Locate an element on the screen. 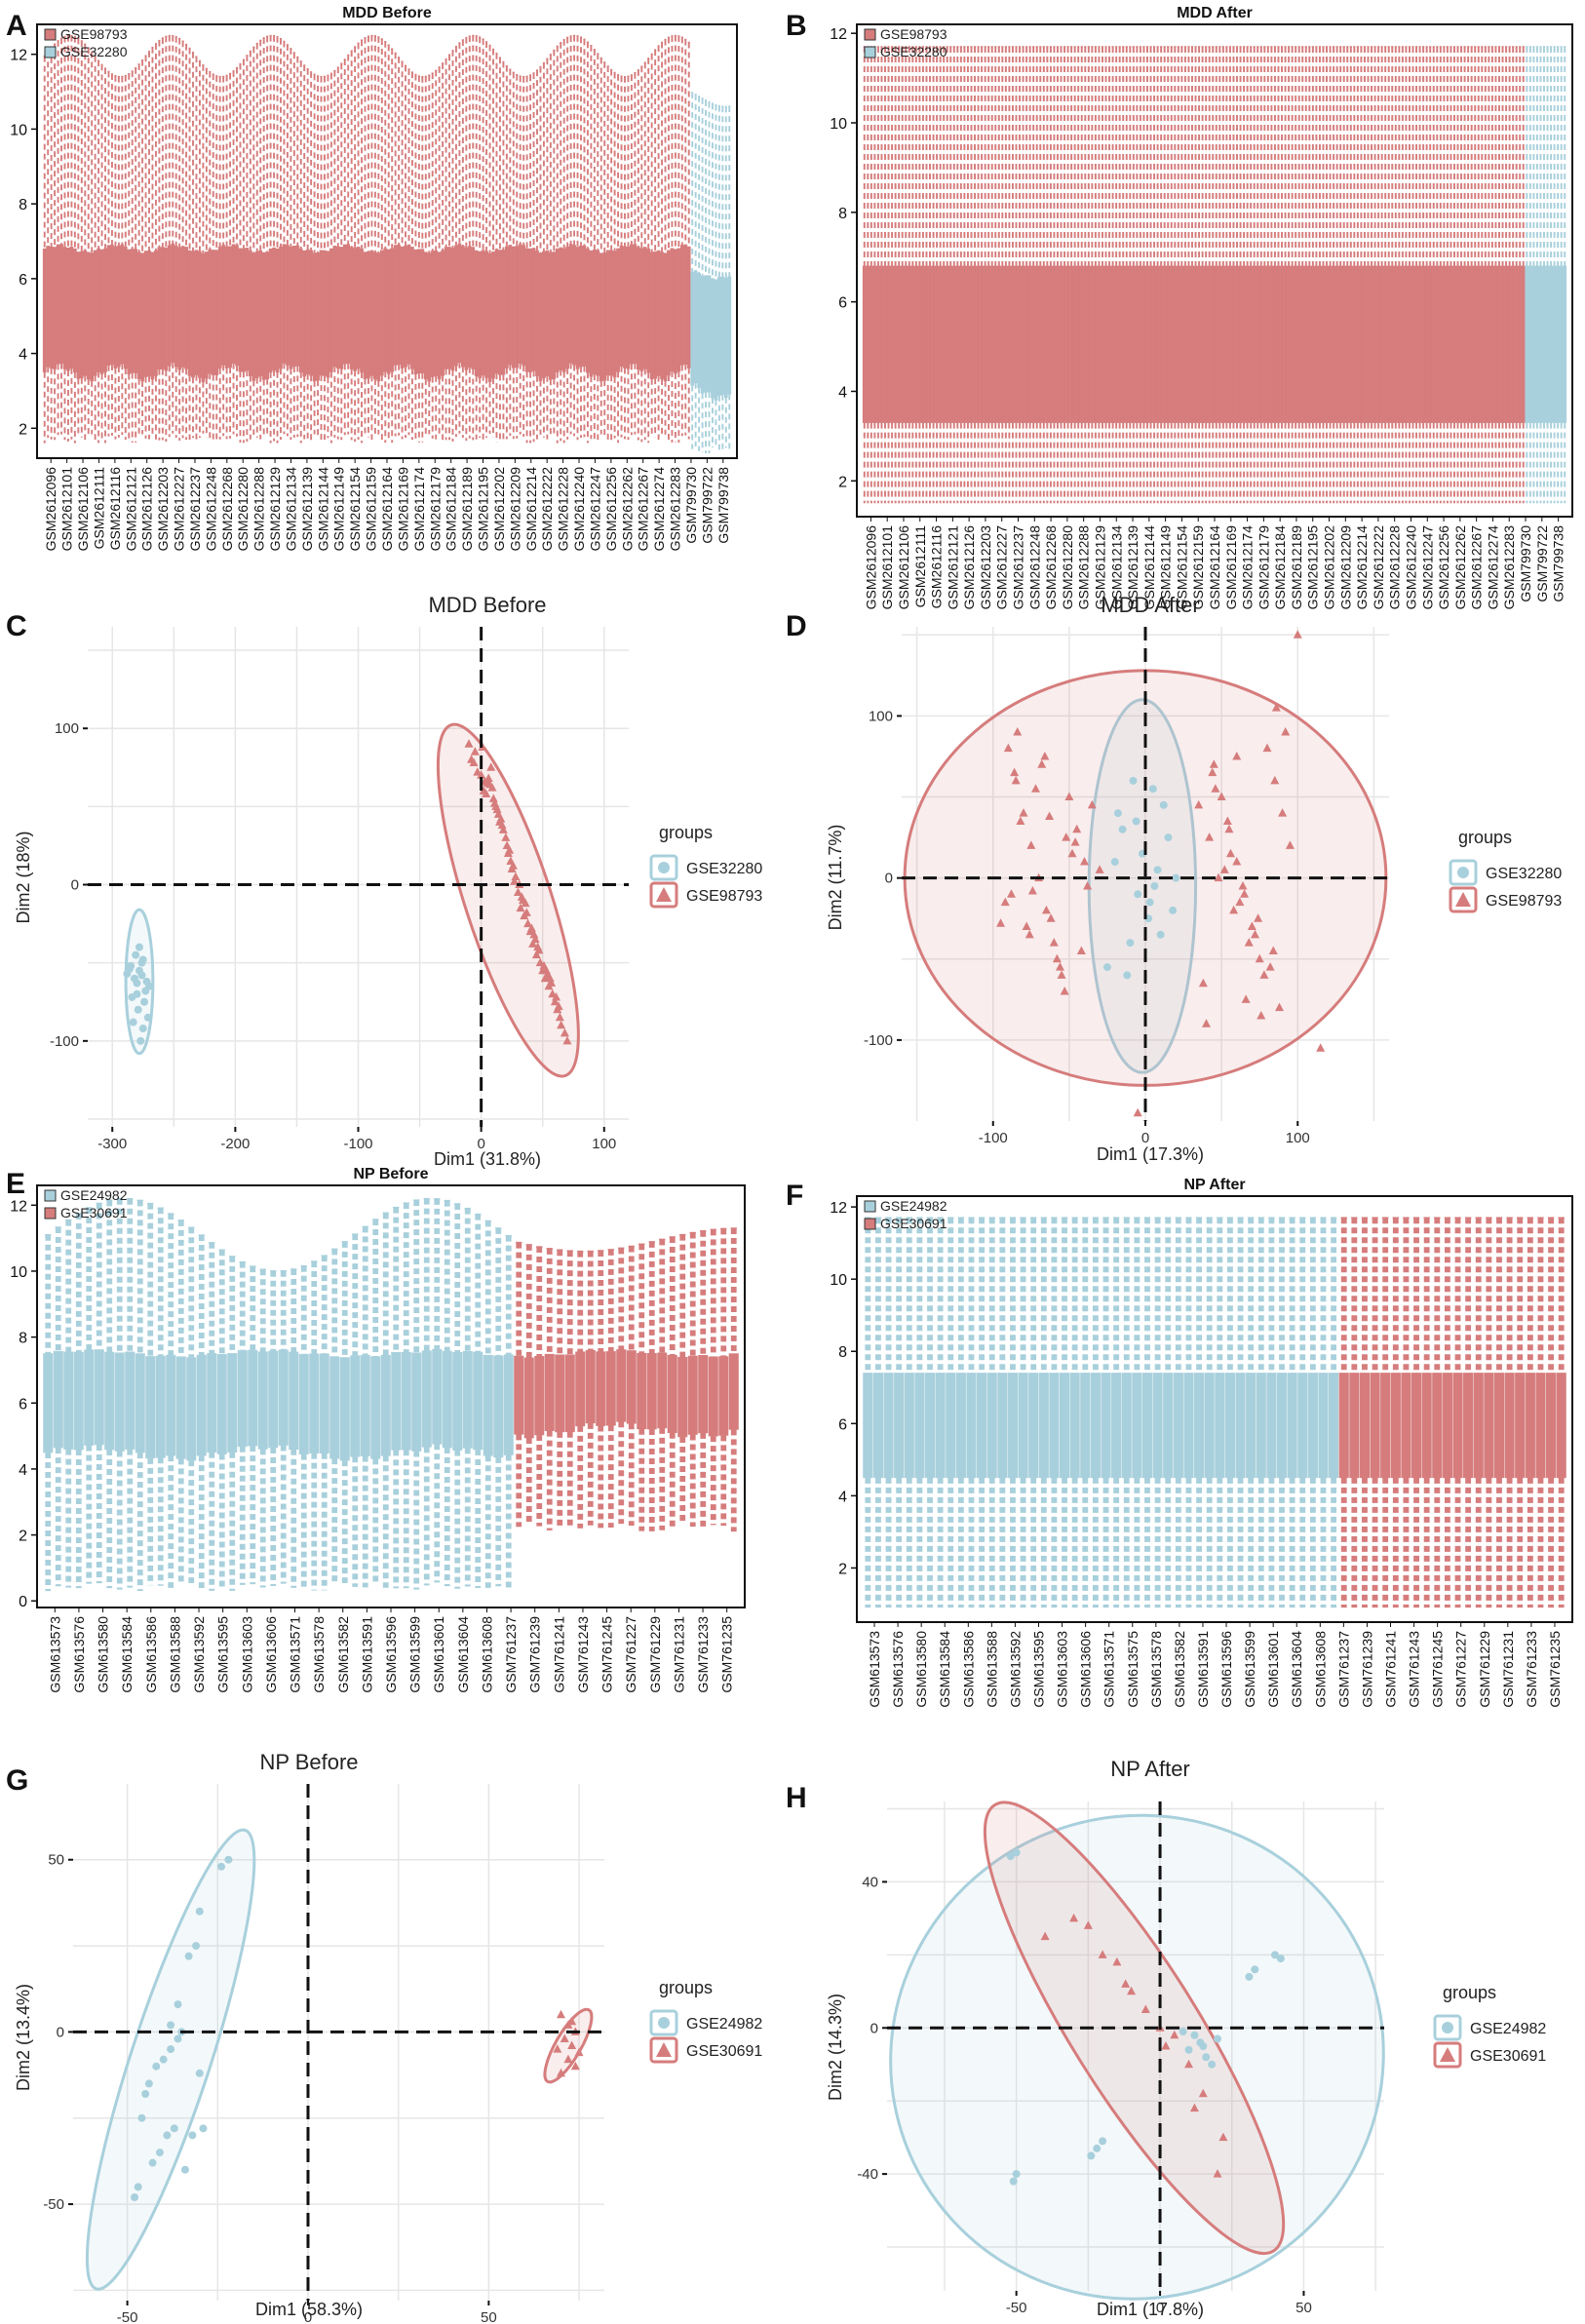 The width and height of the screenshot is (1585, 2324). x-tick-label: GSM2612139 is located at coordinates (1133, 567).